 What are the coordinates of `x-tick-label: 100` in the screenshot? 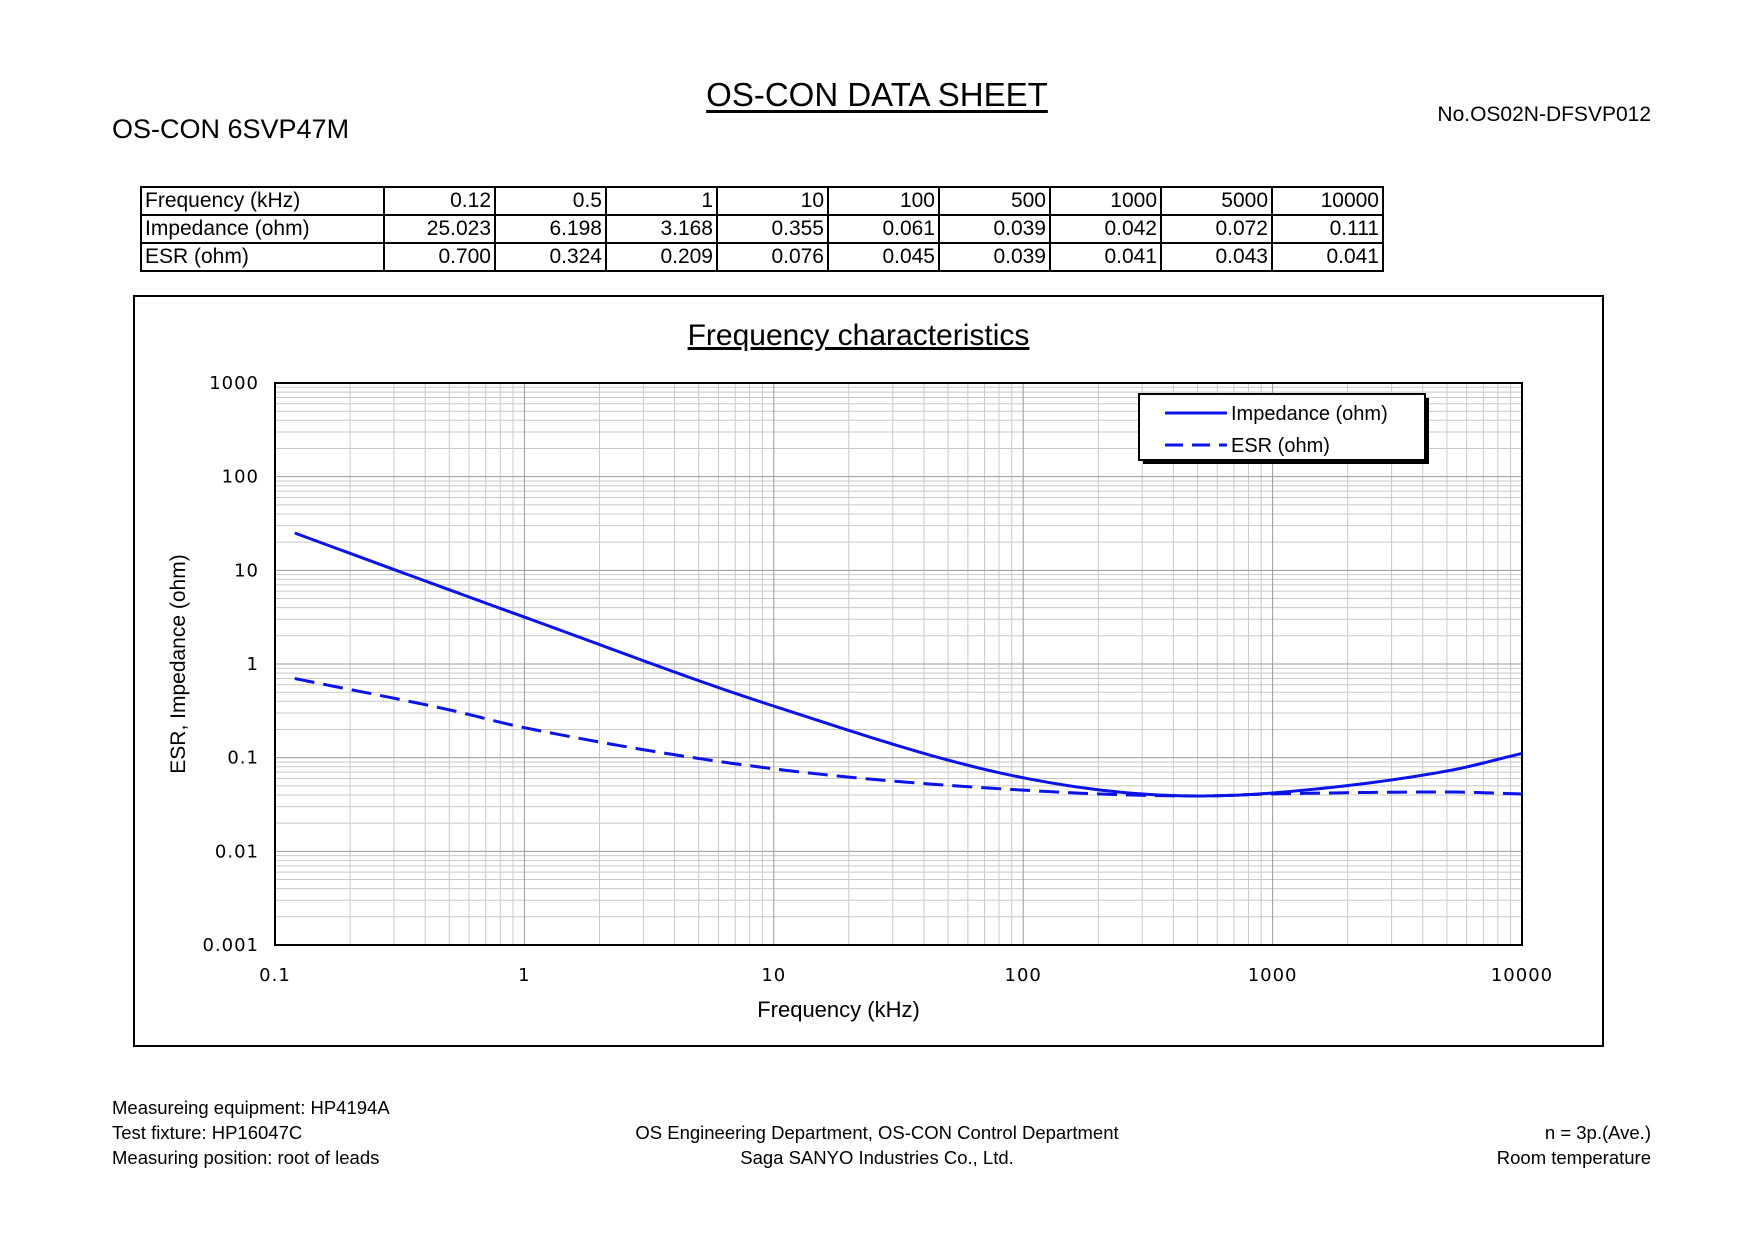 It's located at (1023, 975).